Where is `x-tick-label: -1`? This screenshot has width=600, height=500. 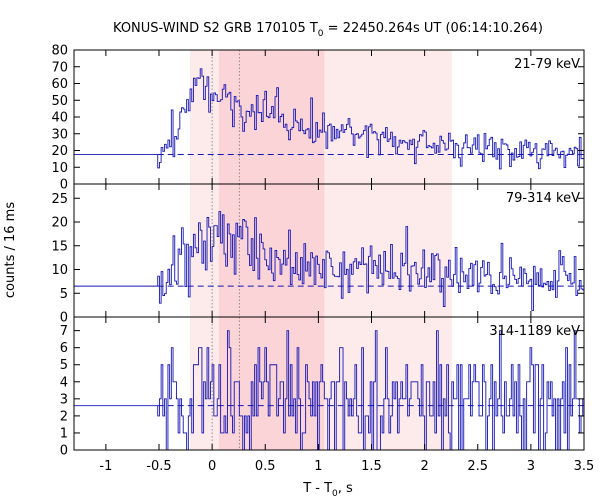 x-tick-label: -1 is located at coordinates (105, 466).